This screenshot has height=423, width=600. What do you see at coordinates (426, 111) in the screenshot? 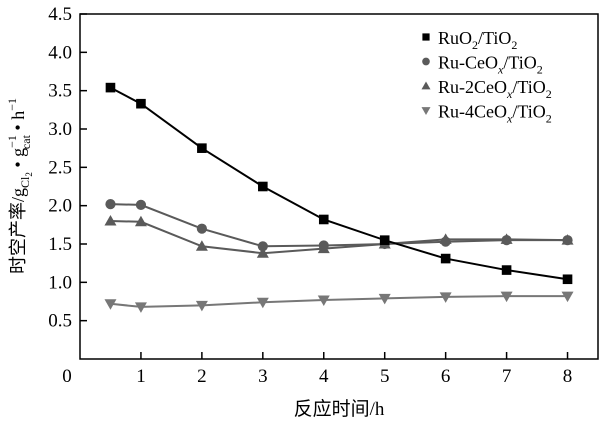
I see `legend-marker-triangle-down` at bounding box center [426, 111].